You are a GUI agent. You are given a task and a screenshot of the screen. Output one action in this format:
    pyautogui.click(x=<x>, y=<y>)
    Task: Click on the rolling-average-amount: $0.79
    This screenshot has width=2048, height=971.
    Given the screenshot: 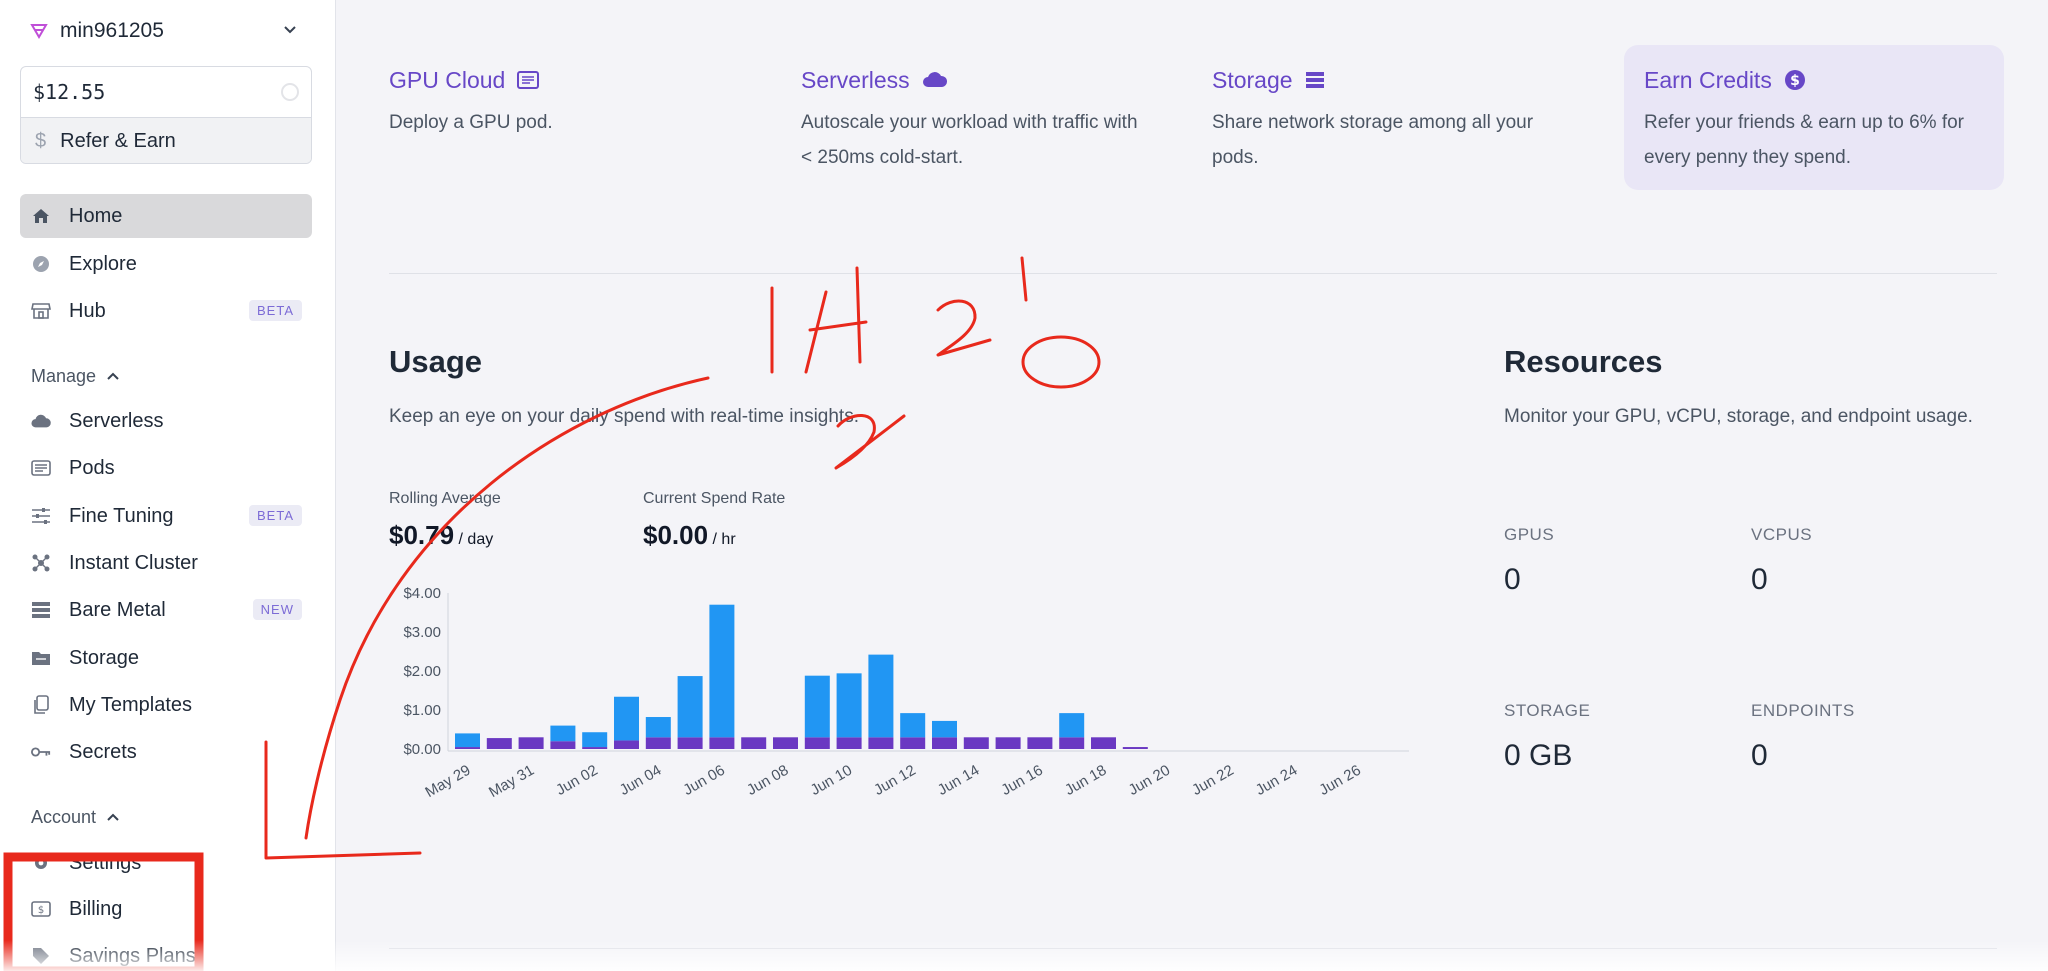 What is the action you would take?
    pyautogui.click(x=422, y=535)
    